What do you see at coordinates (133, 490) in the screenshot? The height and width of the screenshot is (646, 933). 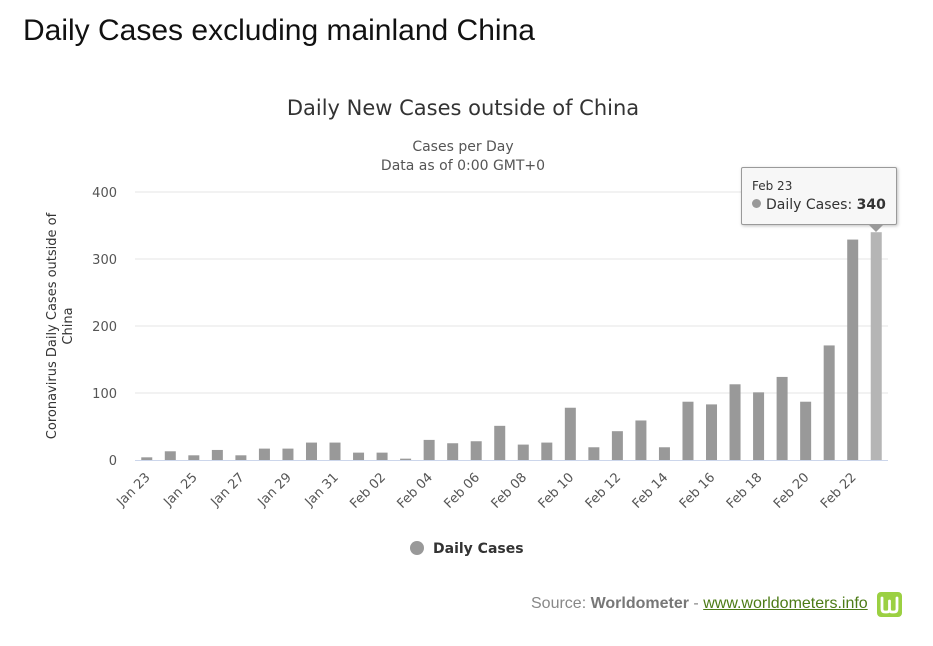 I see `x-tick-label: Jan 23` at bounding box center [133, 490].